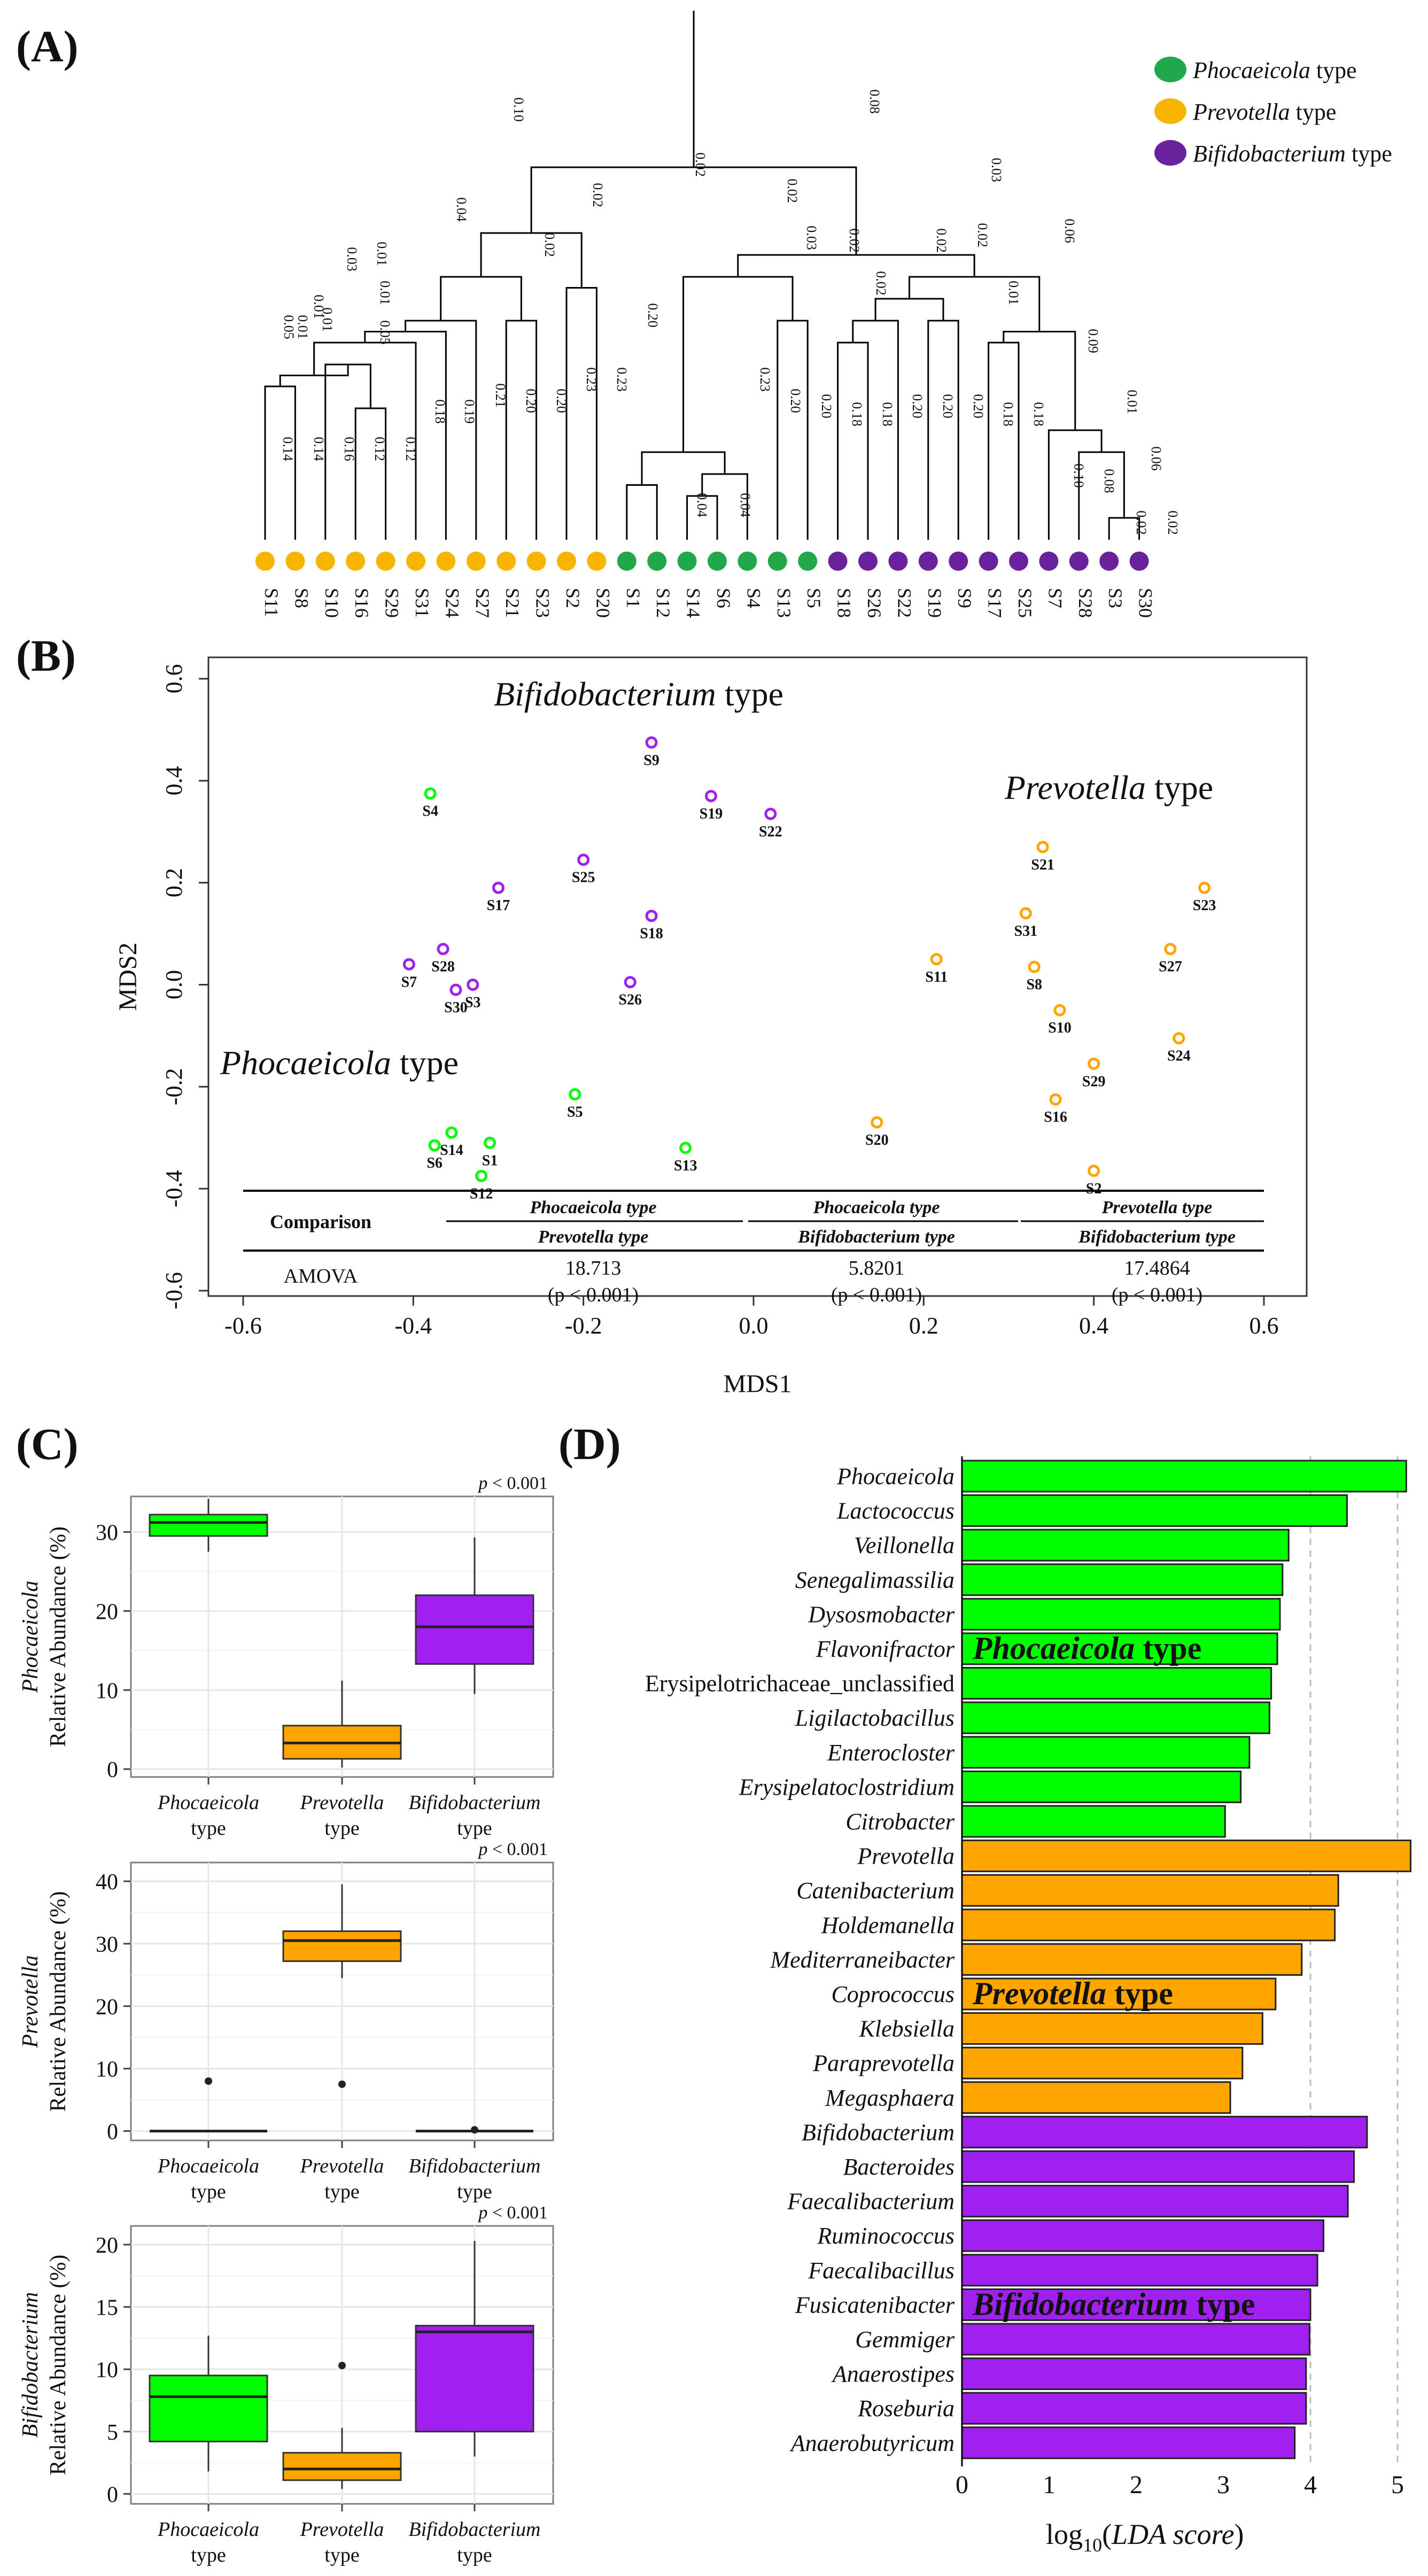 The height and width of the screenshot is (2576, 1428). Describe the element at coordinates (962, 2485) in the screenshot. I see `x-tick-label: 0` at that location.